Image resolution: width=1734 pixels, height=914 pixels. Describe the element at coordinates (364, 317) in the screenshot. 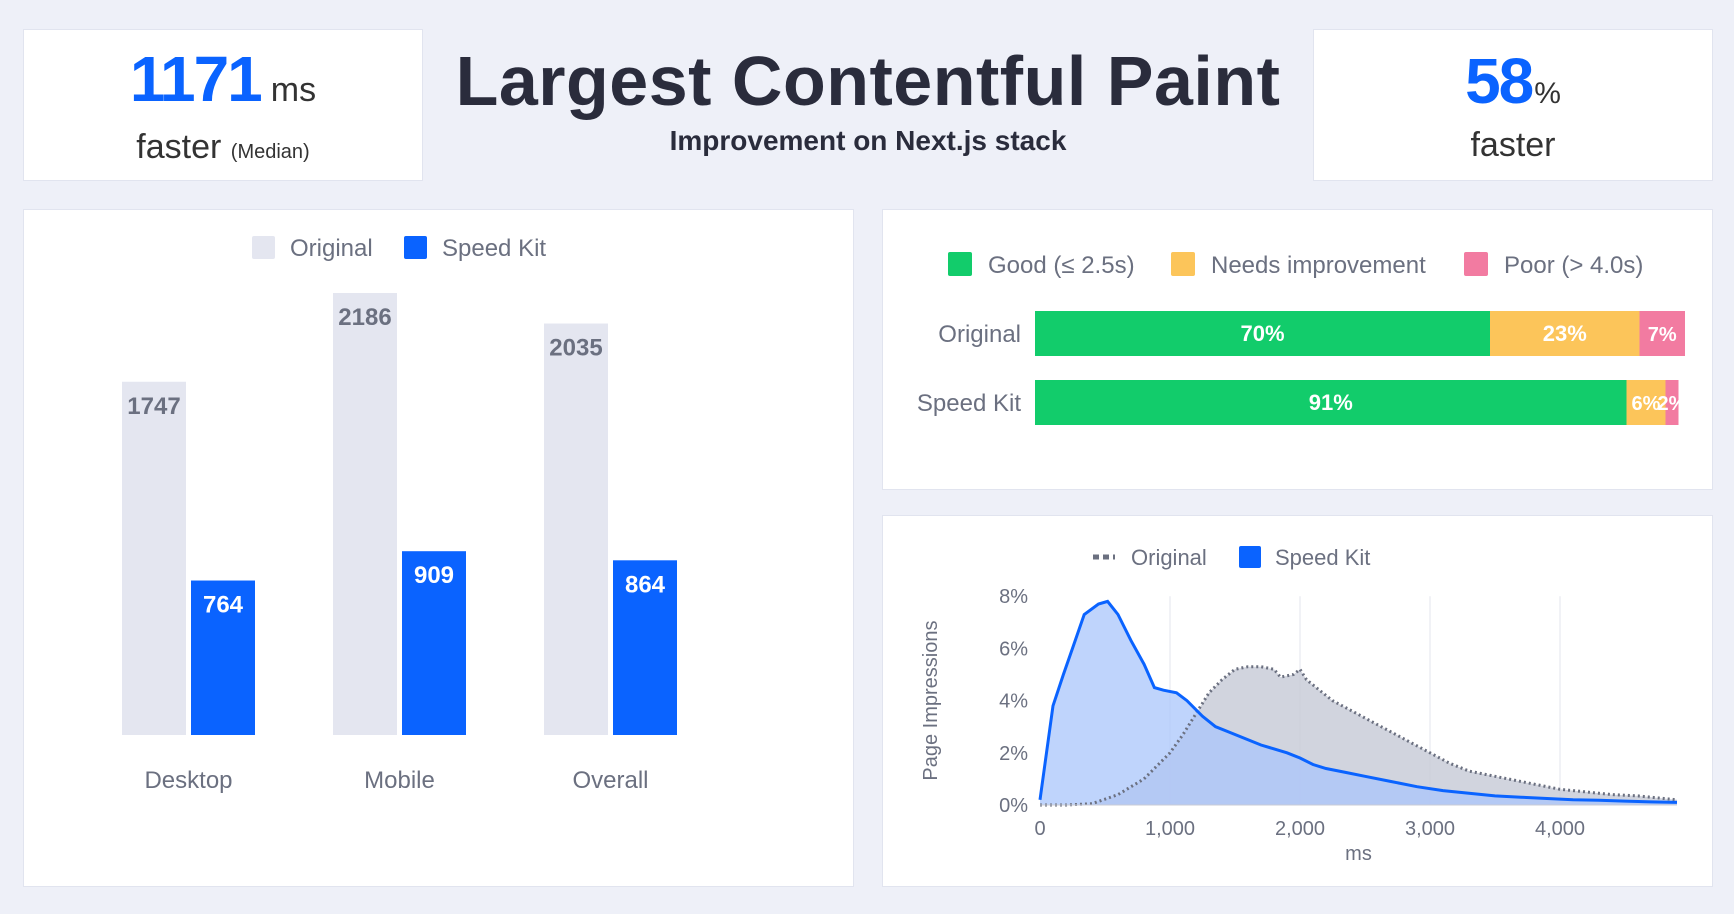

I see `bar-value-label: 2186` at that location.